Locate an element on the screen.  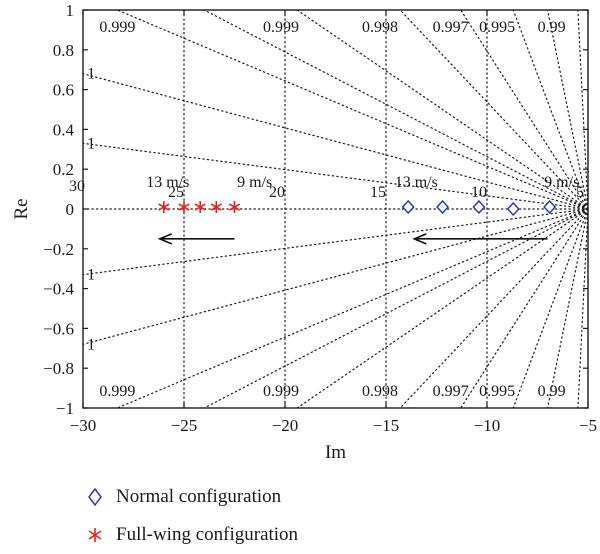
y-tick-label: −0.2 is located at coordinates (58, 249).